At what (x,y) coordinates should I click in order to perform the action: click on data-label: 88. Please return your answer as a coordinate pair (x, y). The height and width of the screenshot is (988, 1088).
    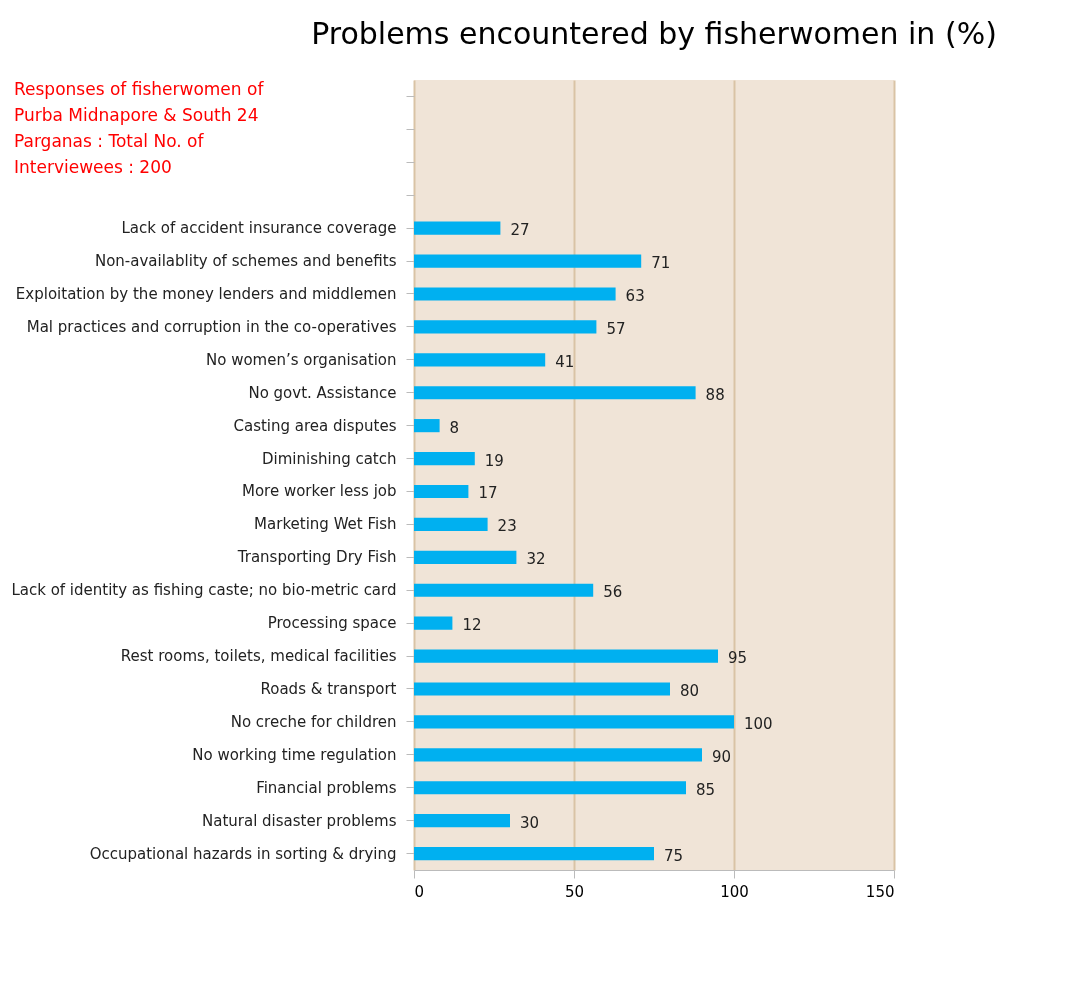
    Looking at the image, I should click on (715, 394).